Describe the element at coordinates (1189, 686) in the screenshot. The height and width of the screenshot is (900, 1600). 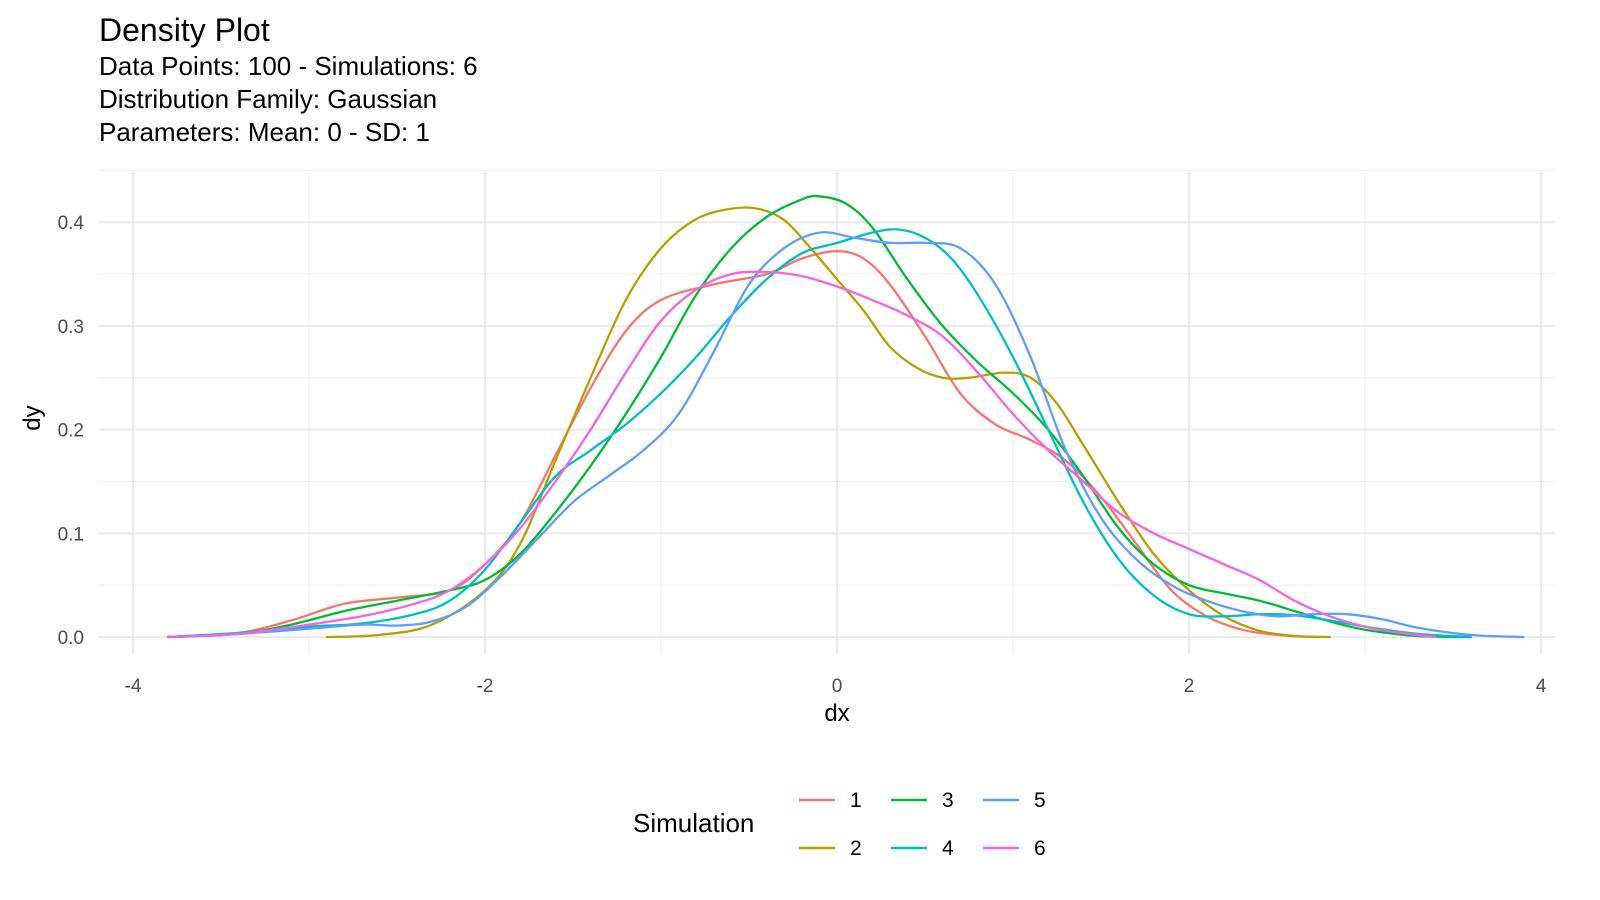
I see `x-tick-label: 2` at that location.